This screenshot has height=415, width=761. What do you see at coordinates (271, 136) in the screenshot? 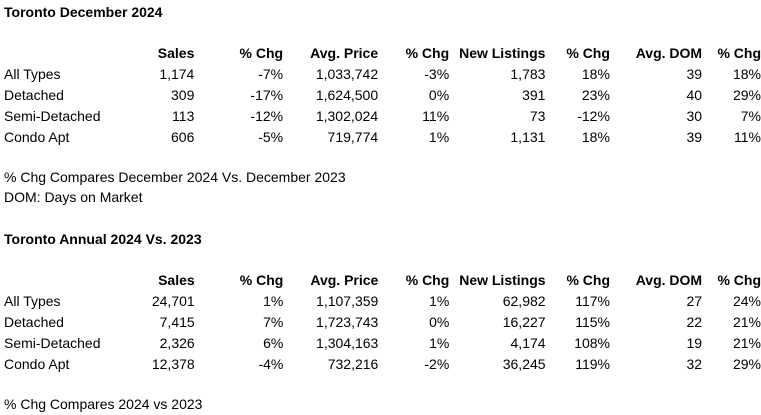
I see `table-cell: -5%` at bounding box center [271, 136].